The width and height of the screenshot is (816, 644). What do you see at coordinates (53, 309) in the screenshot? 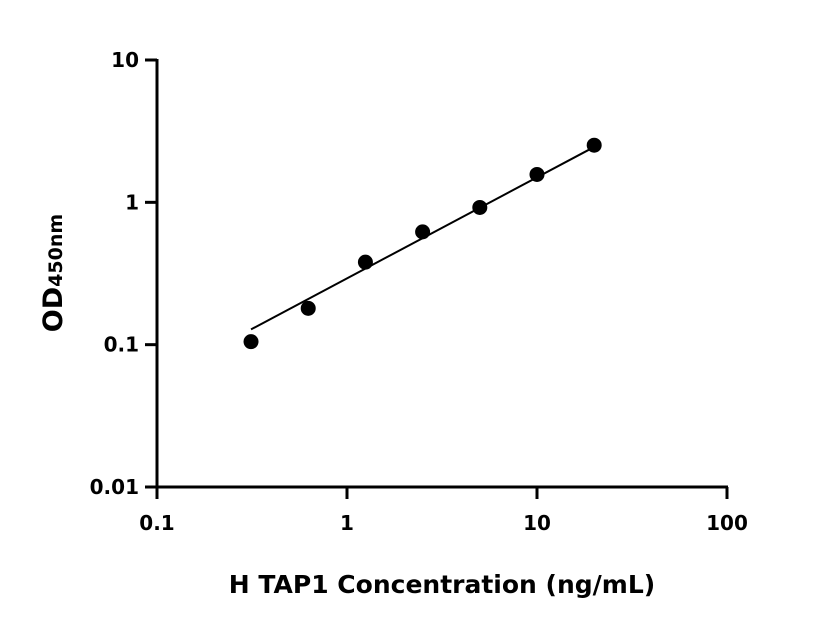
I see `y-axis-label-main: OD` at bounding box center [53, 309].